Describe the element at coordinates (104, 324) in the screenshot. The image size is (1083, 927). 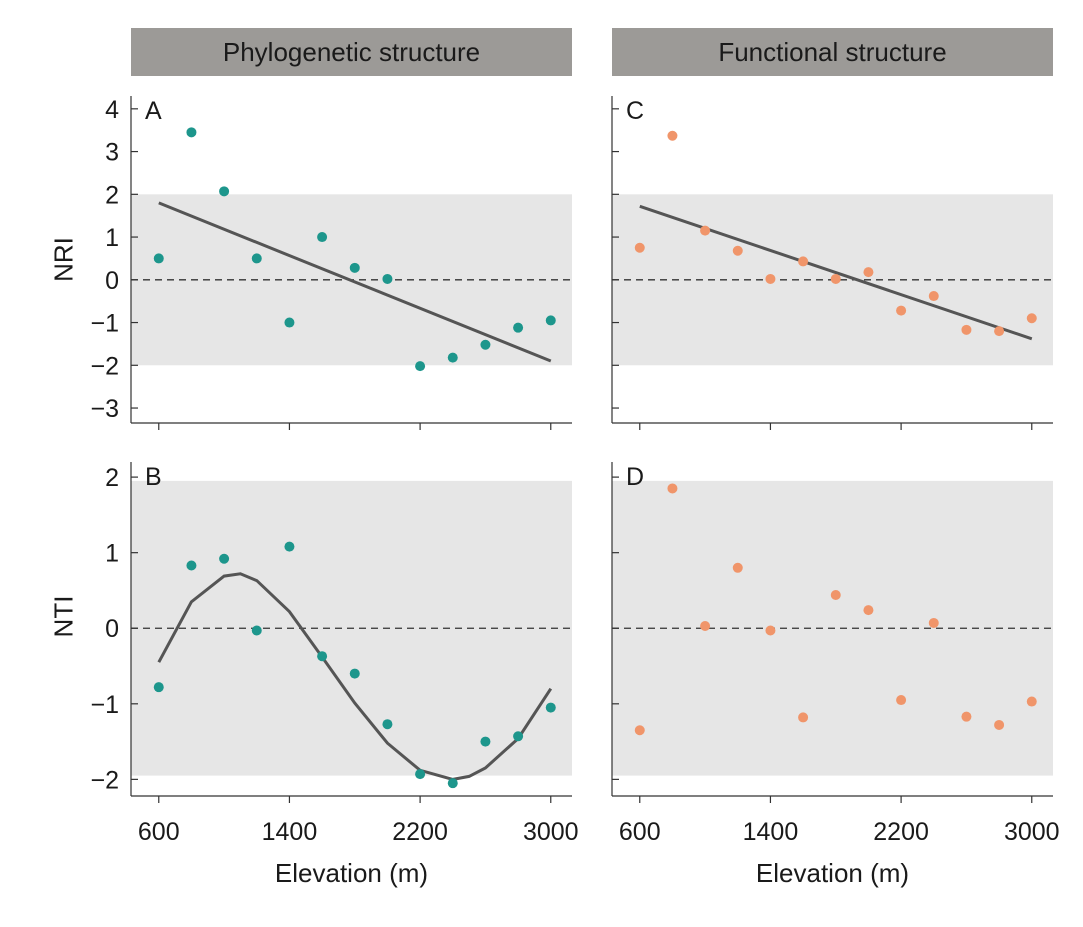
I see `y-tick-label-a-2: −1` at that location.